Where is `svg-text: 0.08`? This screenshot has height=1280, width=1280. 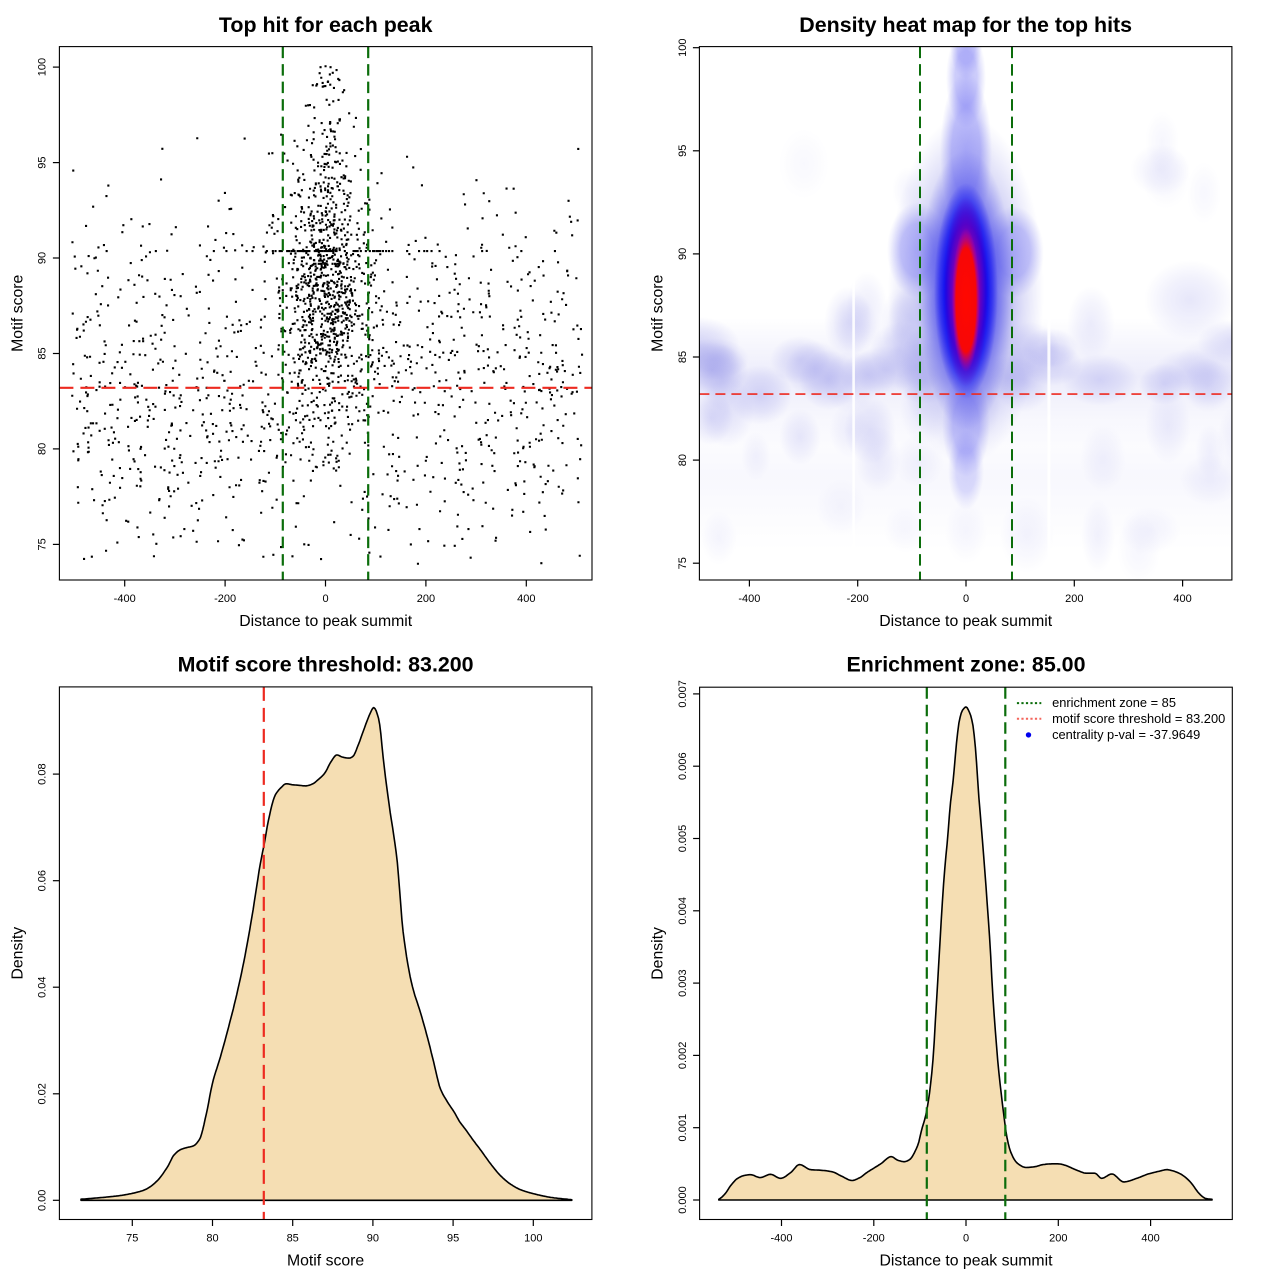 svg-text: 0.08 is located at coordinates (43, 773).